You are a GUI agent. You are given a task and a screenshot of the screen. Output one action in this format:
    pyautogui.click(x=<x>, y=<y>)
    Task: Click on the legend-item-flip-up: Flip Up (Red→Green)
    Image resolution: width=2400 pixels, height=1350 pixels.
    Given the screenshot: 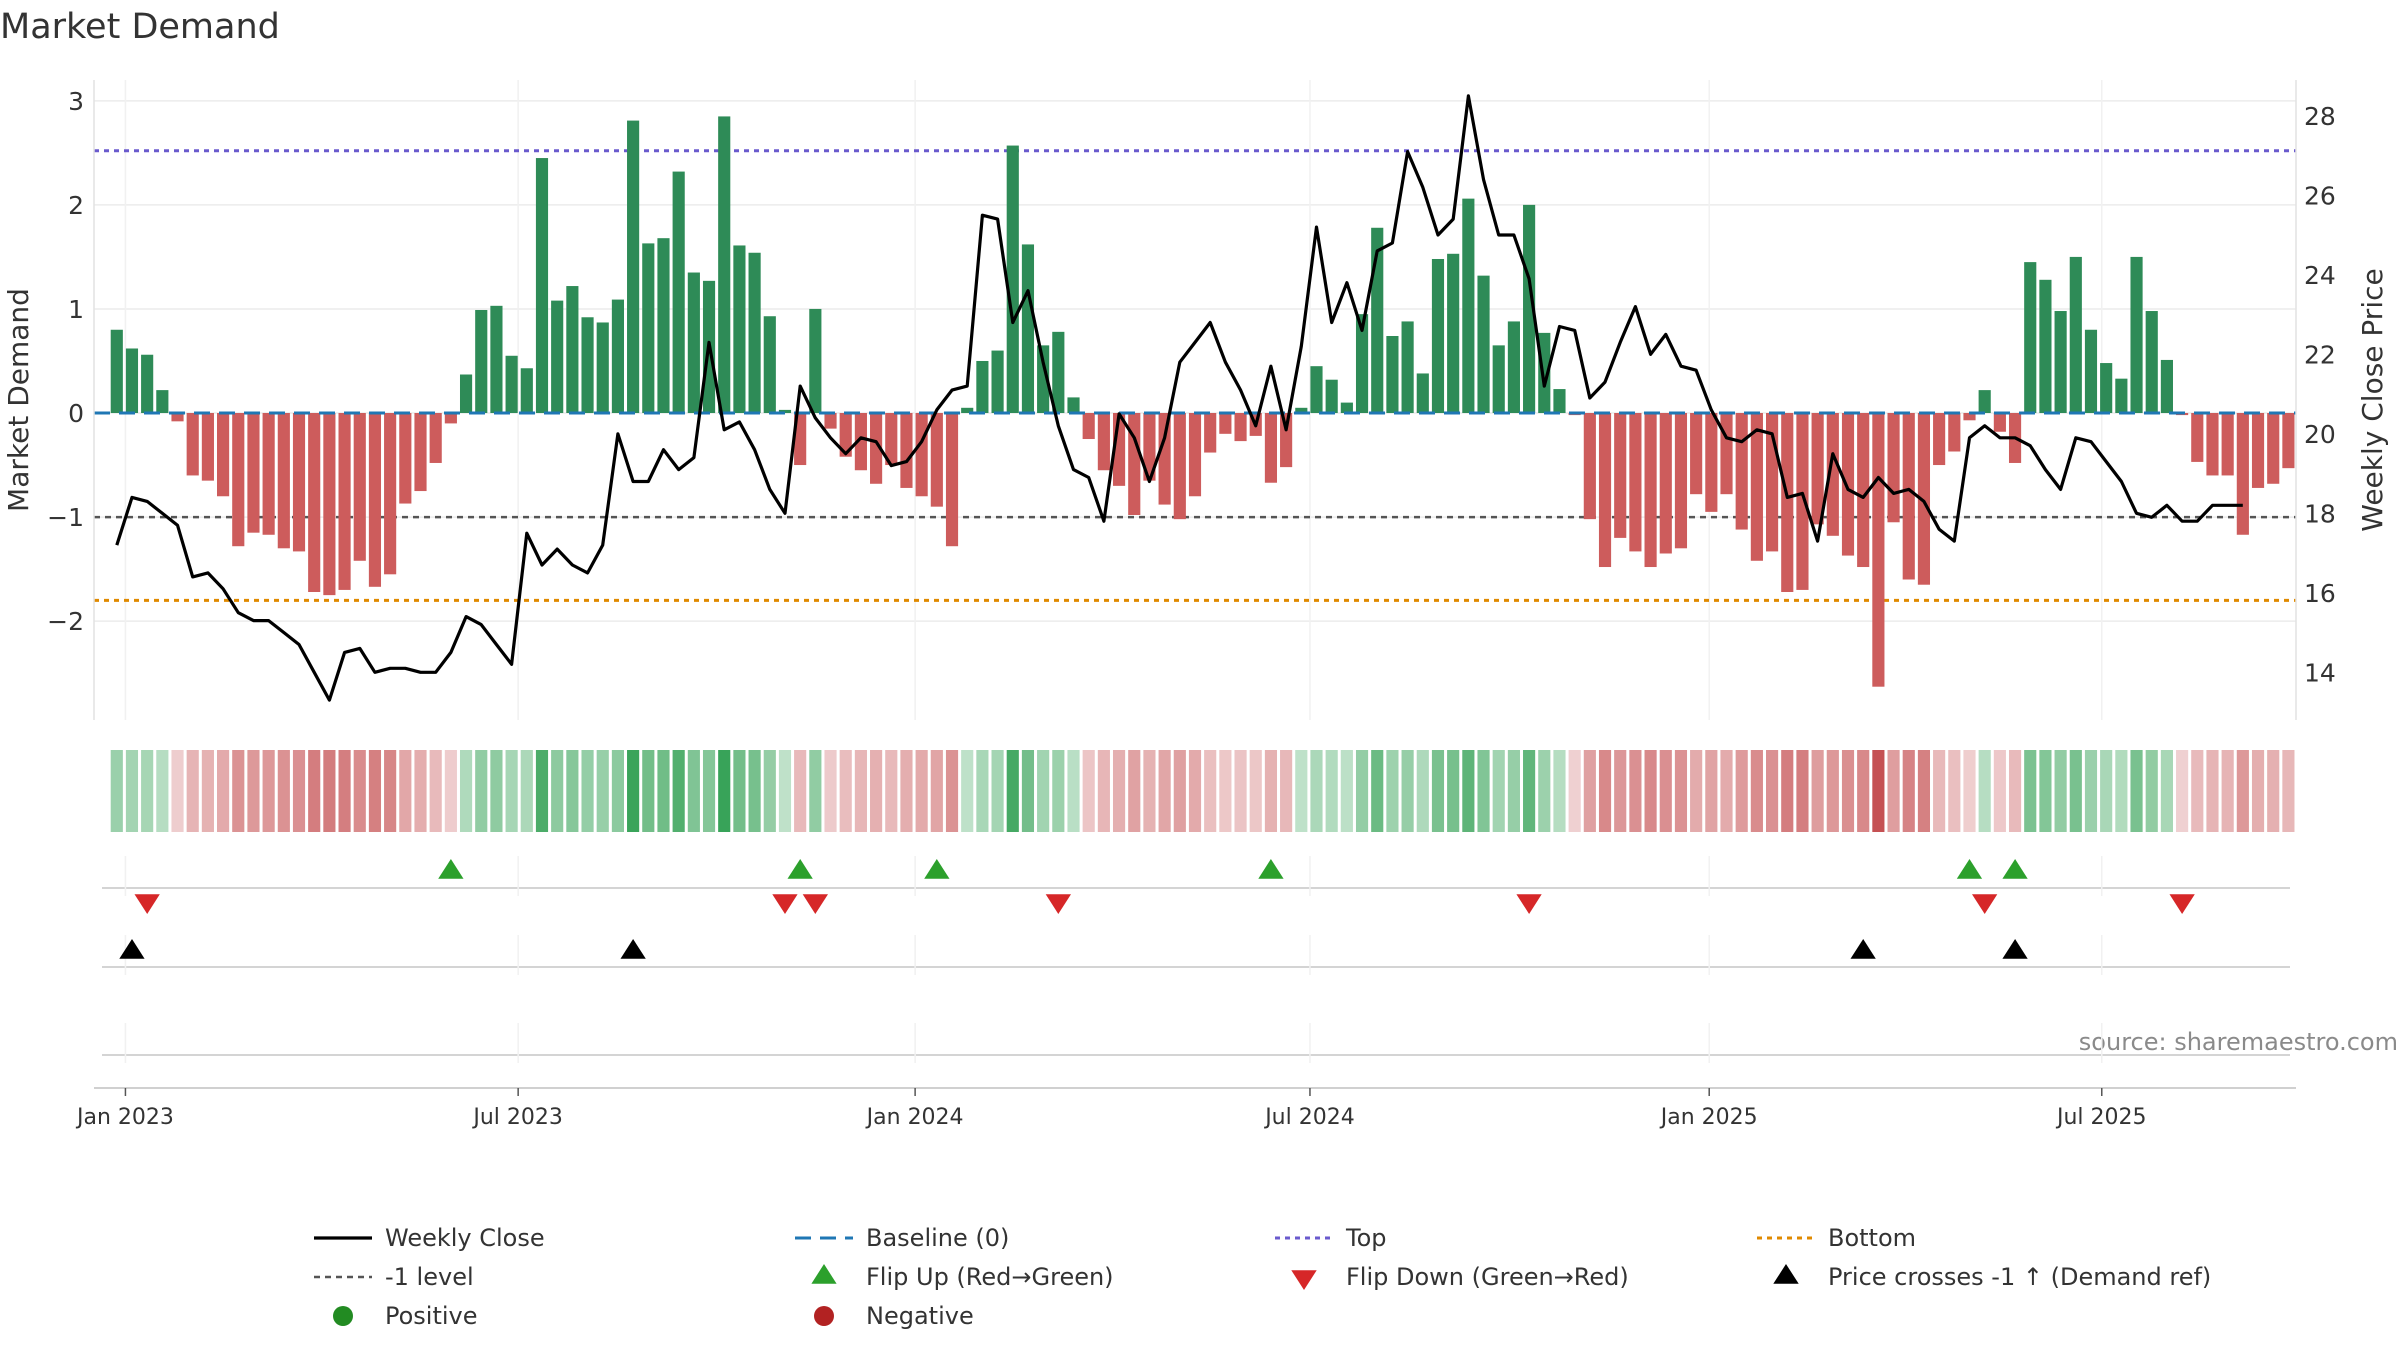 What is the action you would take?
    pyautogui.click(x=962, y=1277)
    